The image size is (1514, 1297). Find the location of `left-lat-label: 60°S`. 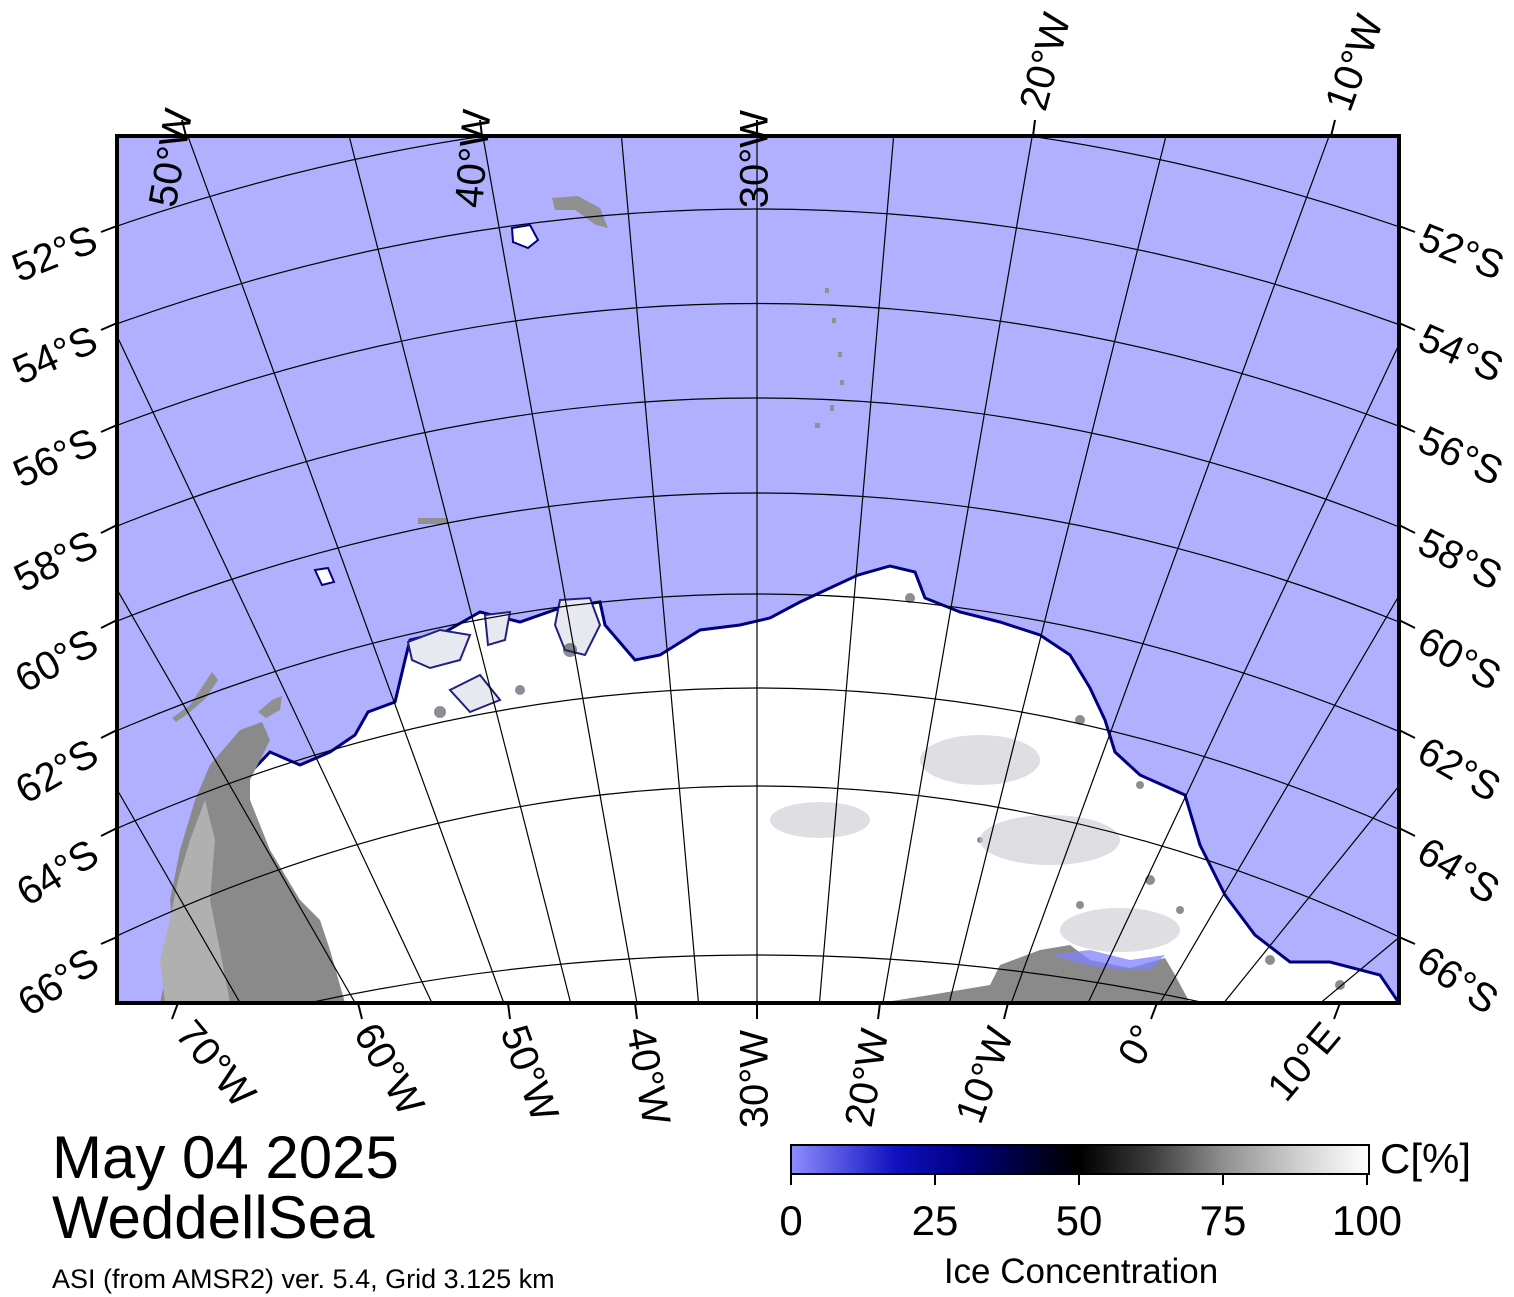

left-lat-label: 60°S is located at coordinates (57, 661).